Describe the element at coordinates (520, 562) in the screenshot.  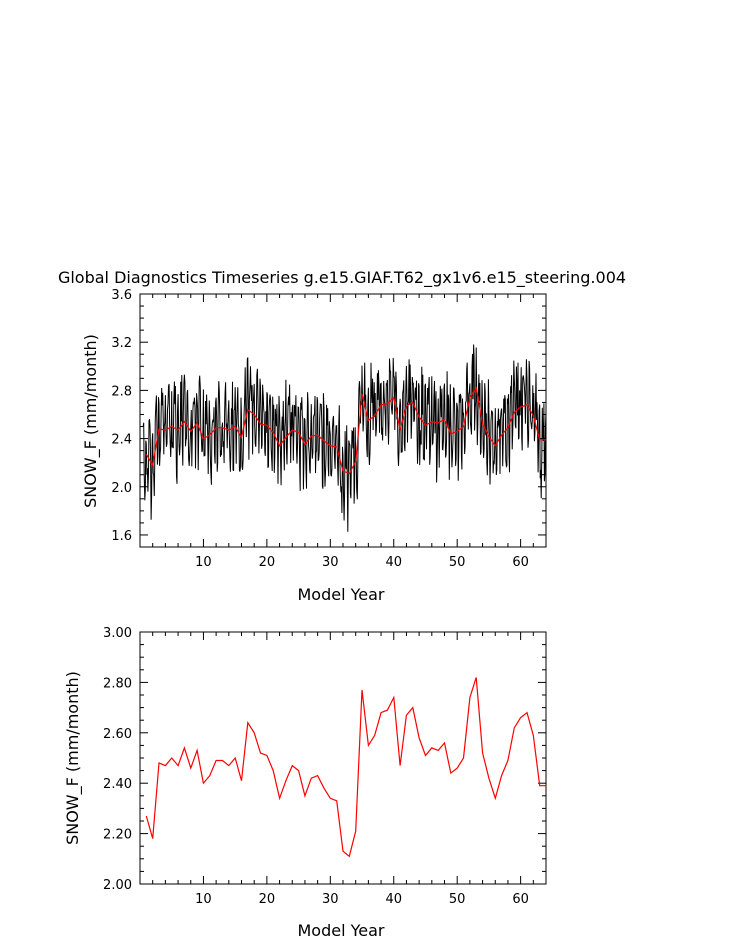
I see `panel0-x-tick-label: 60` at that location.